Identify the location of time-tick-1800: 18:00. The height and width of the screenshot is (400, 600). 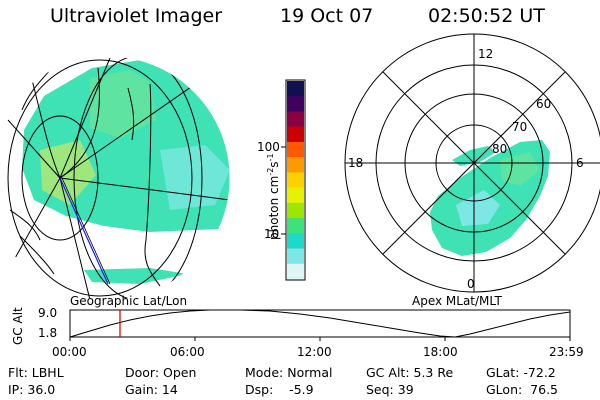
(440, 352).